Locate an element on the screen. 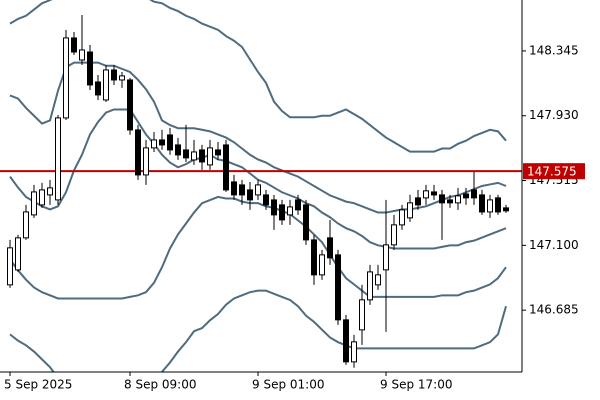  x-tick-label: 9 Sep 01:00 is located at coordinates (288, 385).